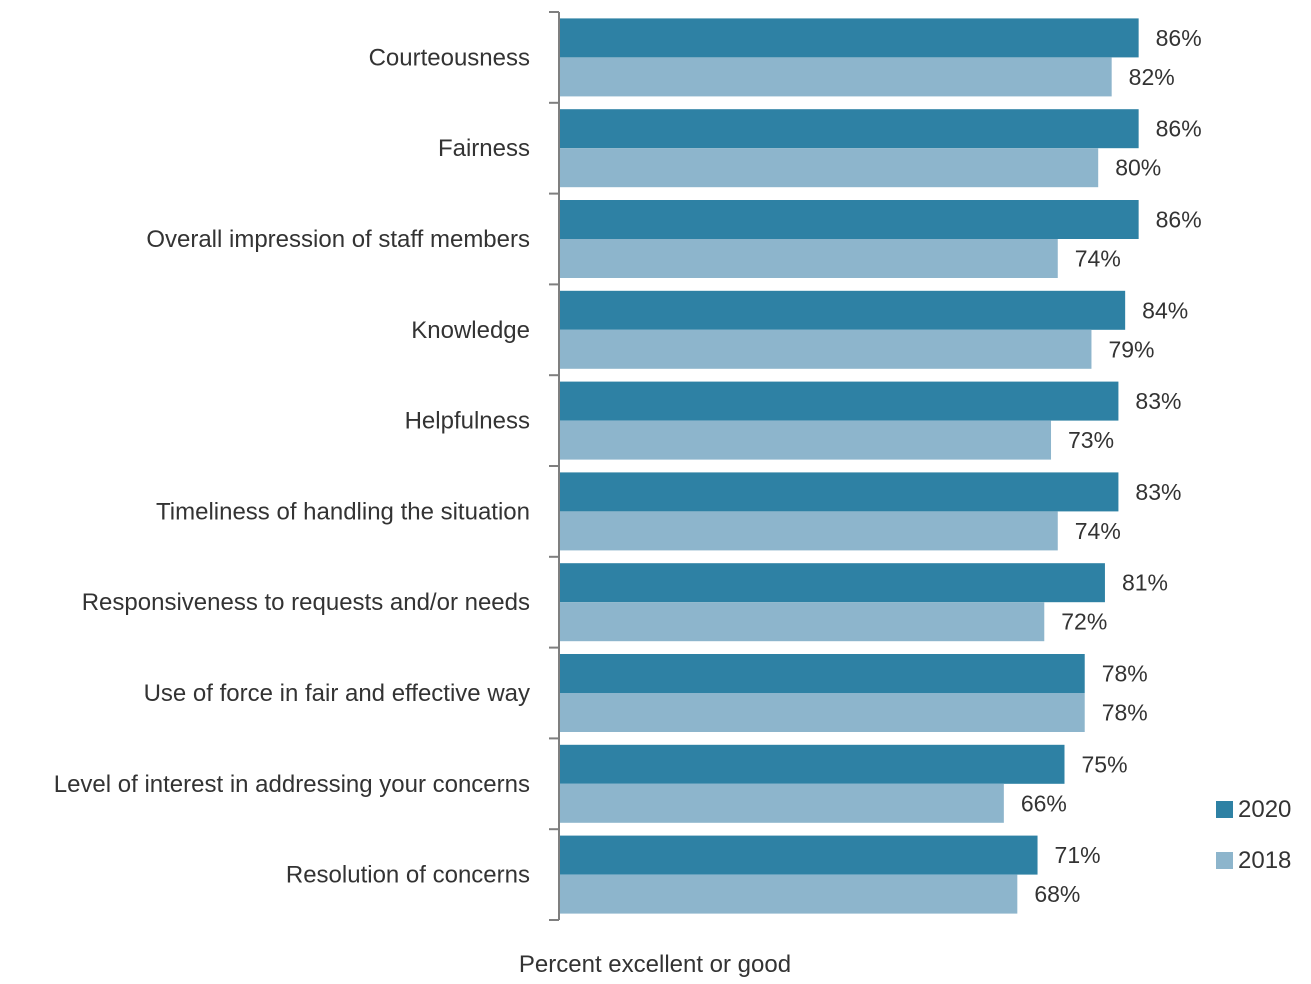  I want to click on category-label-7: Responsiveness to requests and/or needs, so click(306, 602).